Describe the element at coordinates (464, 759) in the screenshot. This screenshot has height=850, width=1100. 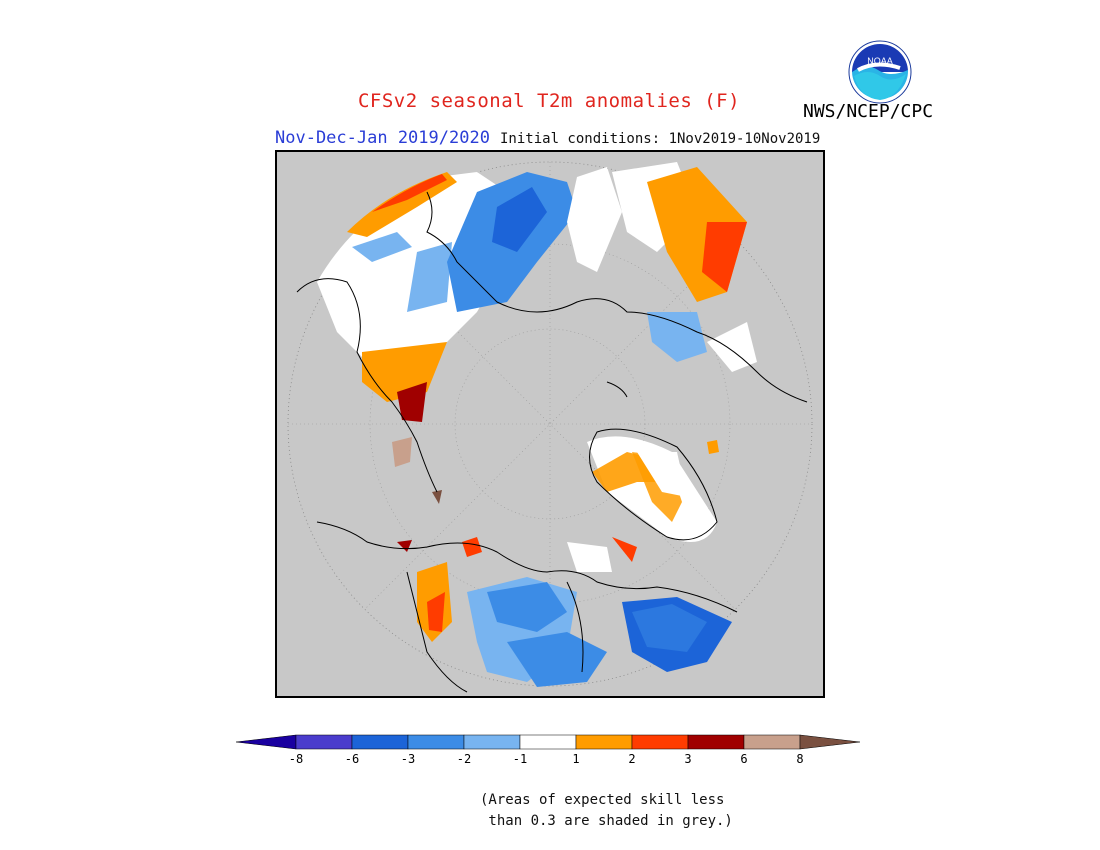
I see `svg-text: -2` at that location.